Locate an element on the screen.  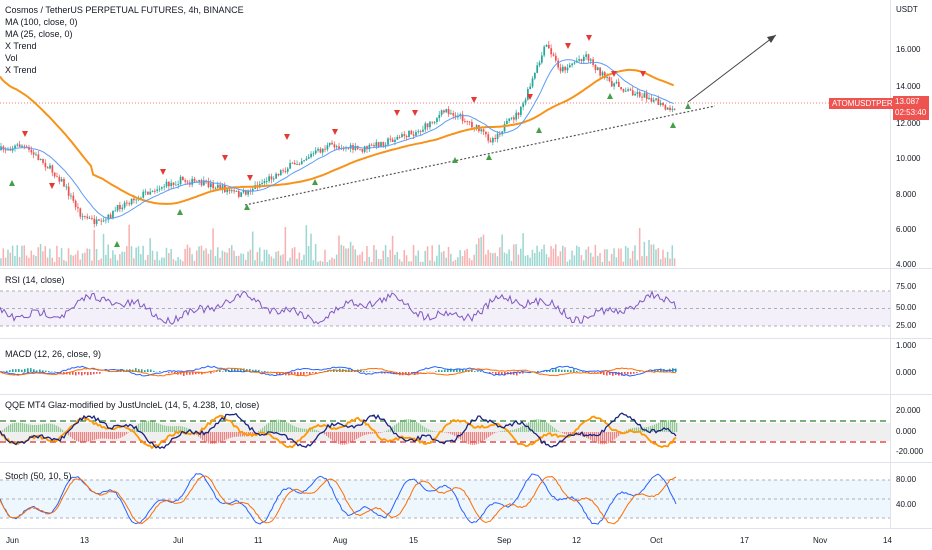
legend-ma25: MA (25, close, 0) is located at coordinates (39, 34).